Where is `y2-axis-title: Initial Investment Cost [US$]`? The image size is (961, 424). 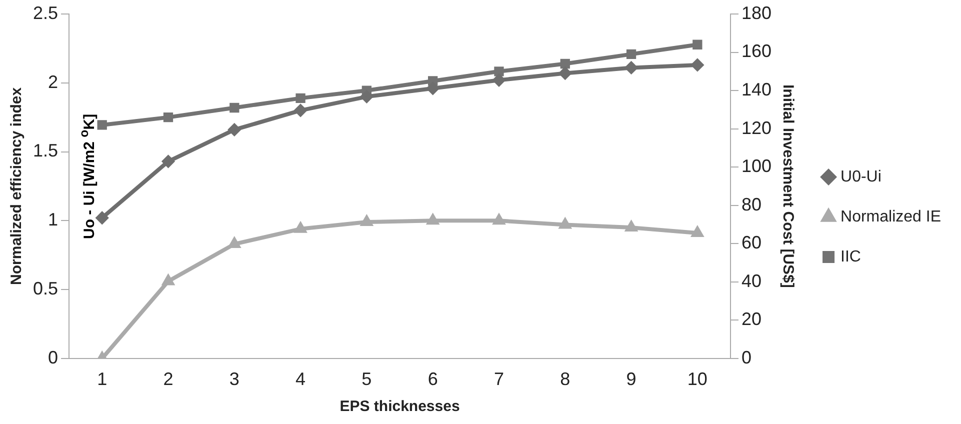
y2-axis-title: Initial Investment Cost [US$] is located at coordinates (787, 186).